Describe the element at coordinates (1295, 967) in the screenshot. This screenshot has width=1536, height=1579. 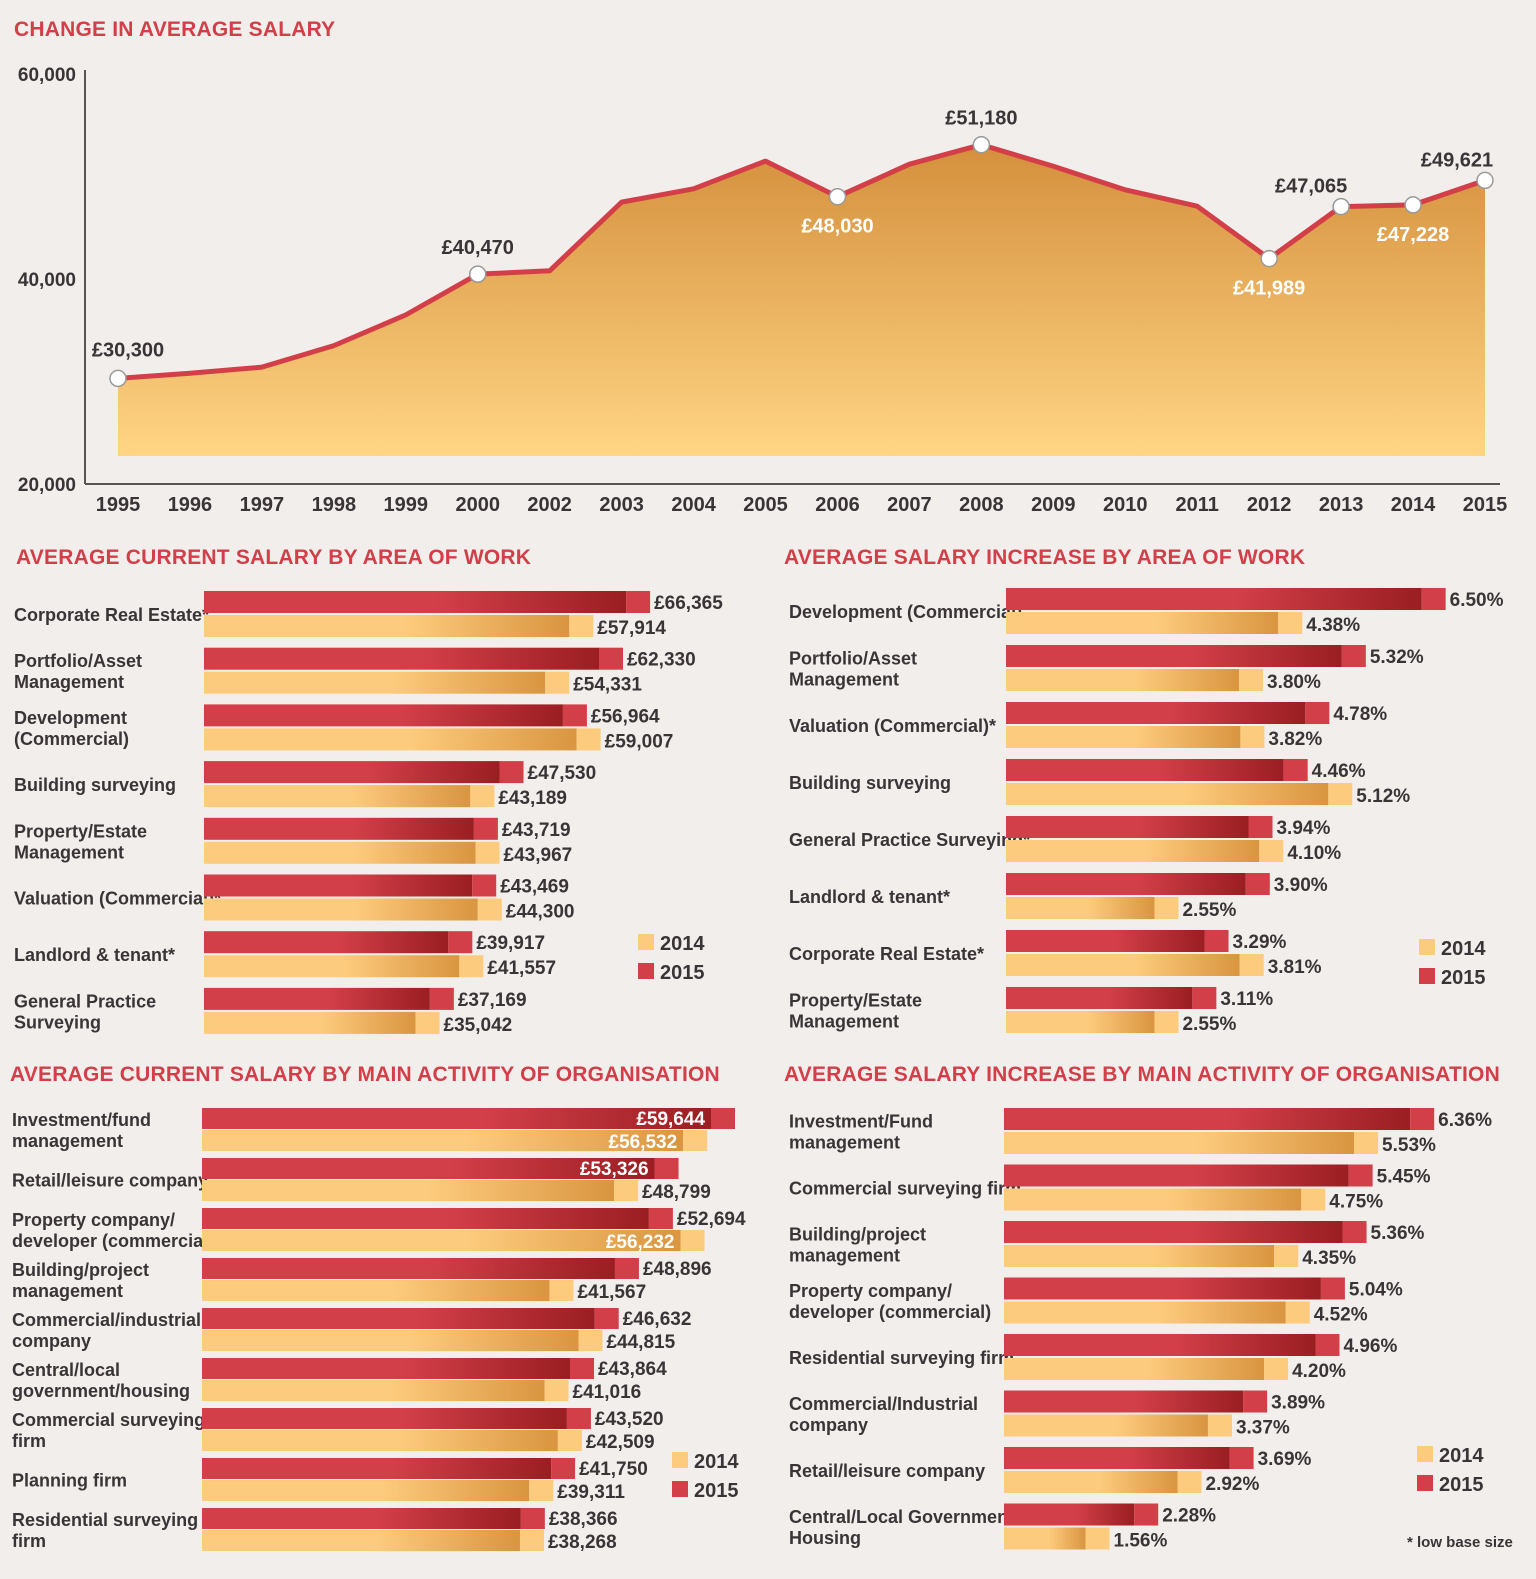
I see `value-label-2014: 3.81%` at that location.